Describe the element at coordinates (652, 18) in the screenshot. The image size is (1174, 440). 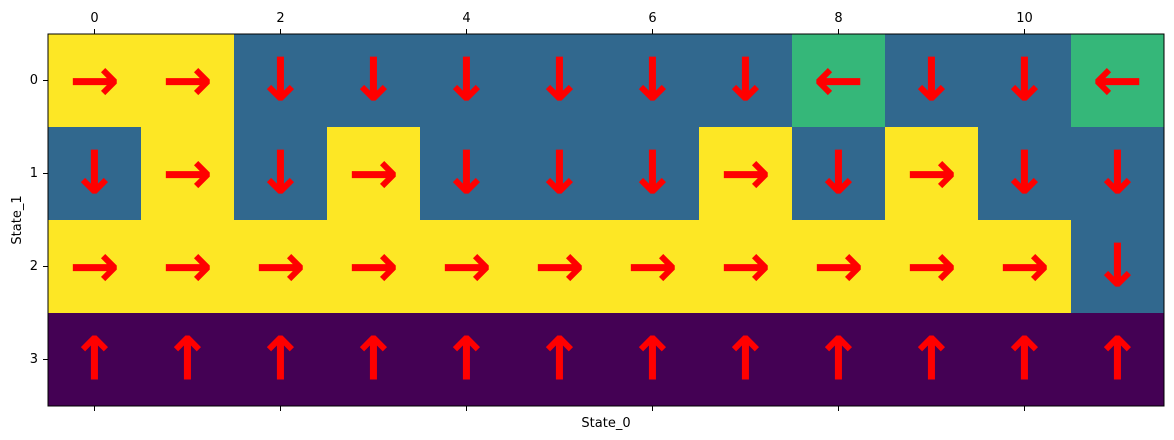
I see `x-tick-label: 6` at that location.